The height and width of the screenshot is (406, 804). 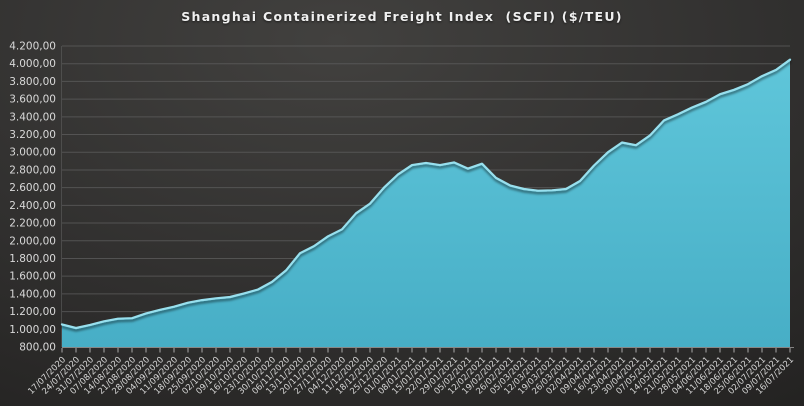 I want to click on y-axis-label: 3.800,00, so click(x=32, y=82).